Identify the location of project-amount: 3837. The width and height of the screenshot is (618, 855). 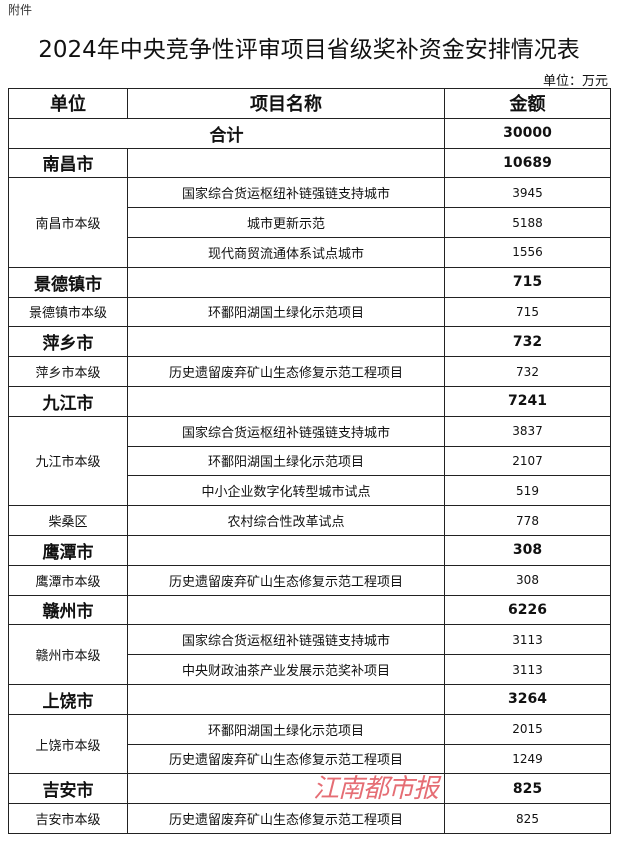
(527, 431).